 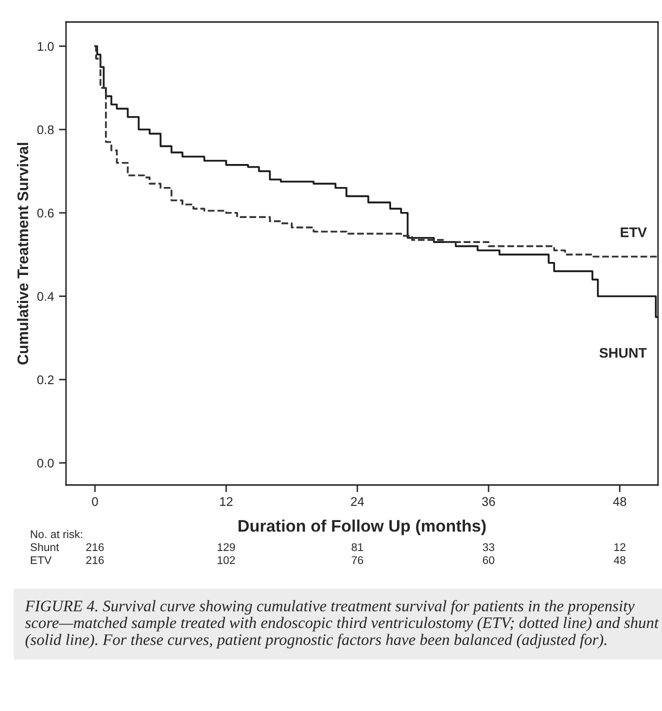 I want to click on text: 81, so click(x=357, y=547).